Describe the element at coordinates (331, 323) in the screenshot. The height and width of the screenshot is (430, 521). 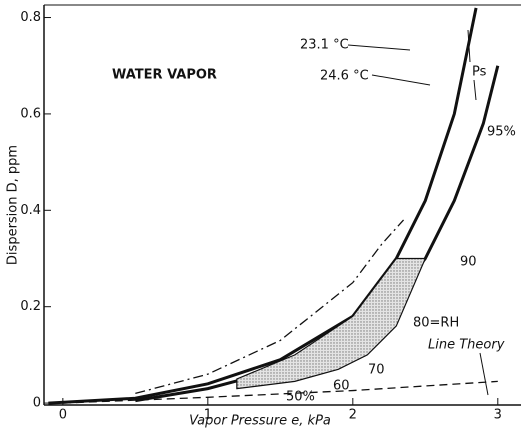
I see `shaded-region` at that location.